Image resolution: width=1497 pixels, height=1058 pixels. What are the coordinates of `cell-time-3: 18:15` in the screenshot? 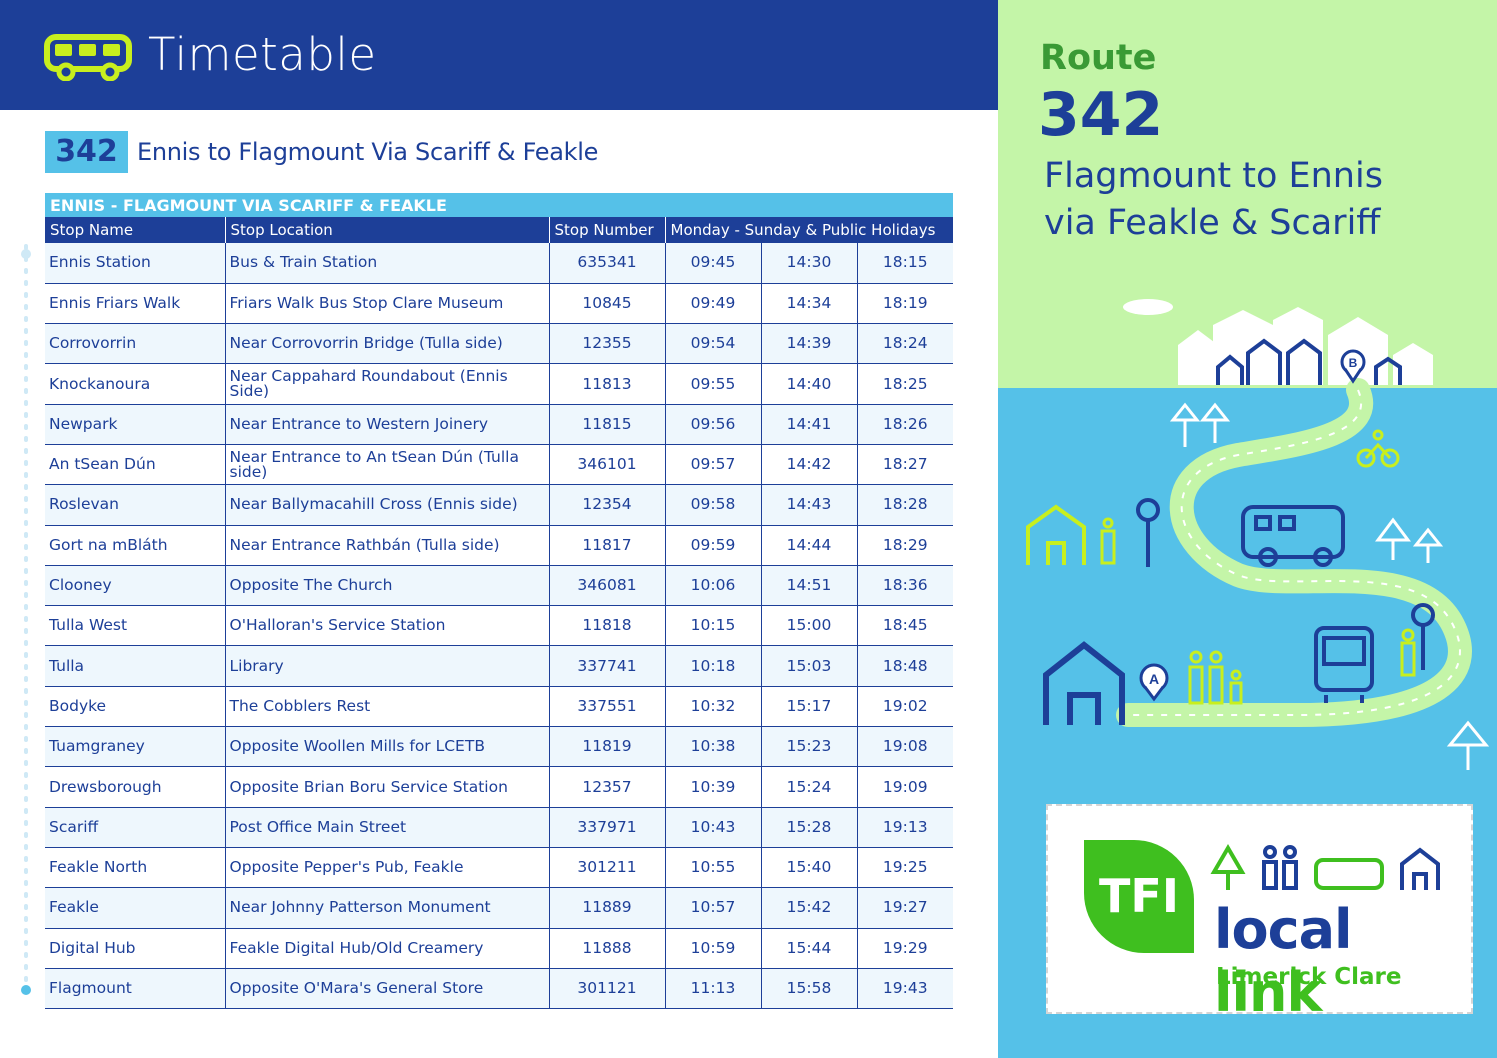 It's located at (905, 263).